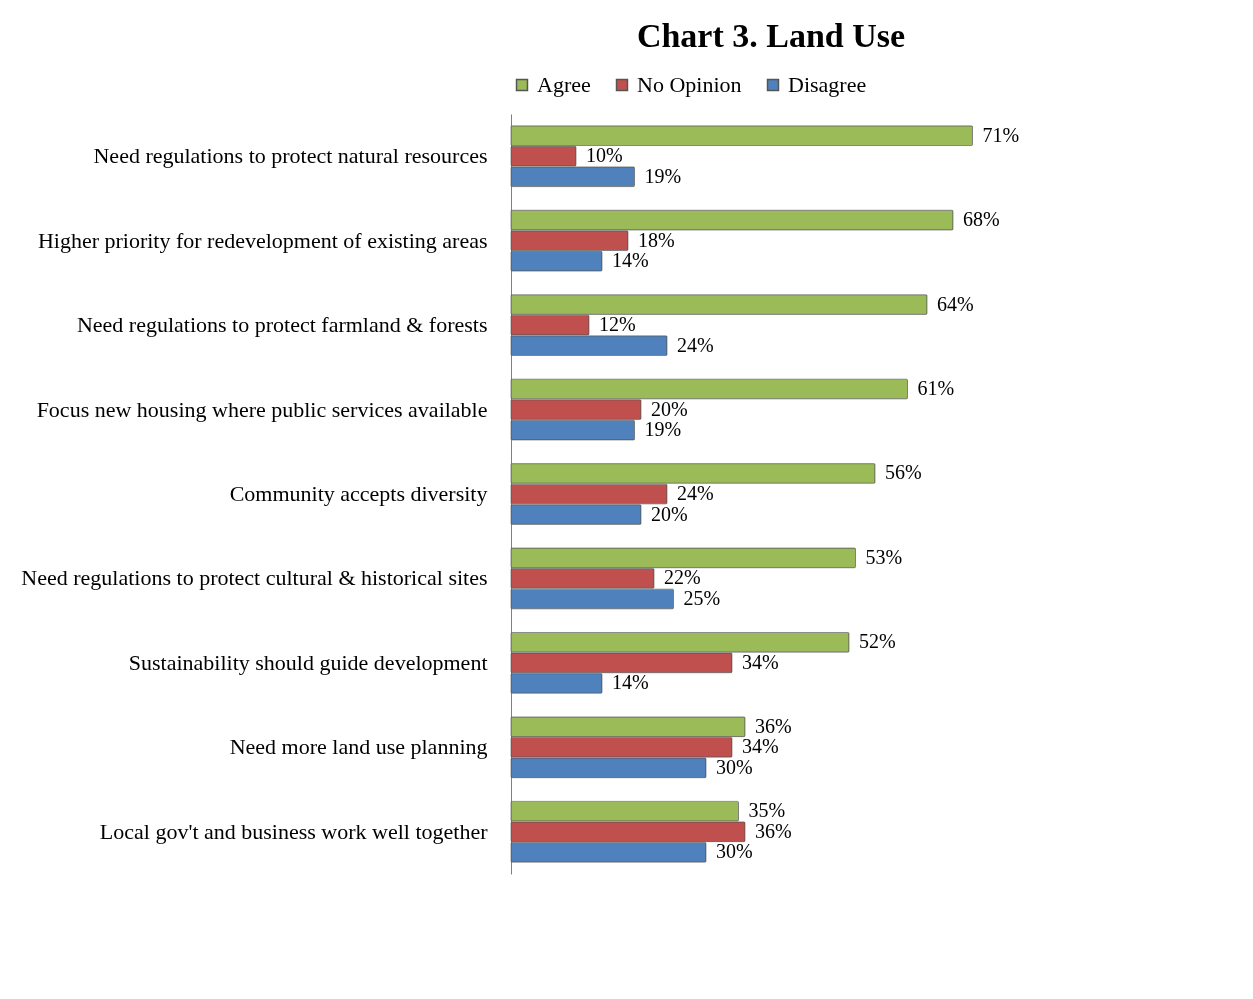  Describe the element at coordinates (771, 35) in the screenshot. I see `chart-title: Chart 3. Land Use` at that location.